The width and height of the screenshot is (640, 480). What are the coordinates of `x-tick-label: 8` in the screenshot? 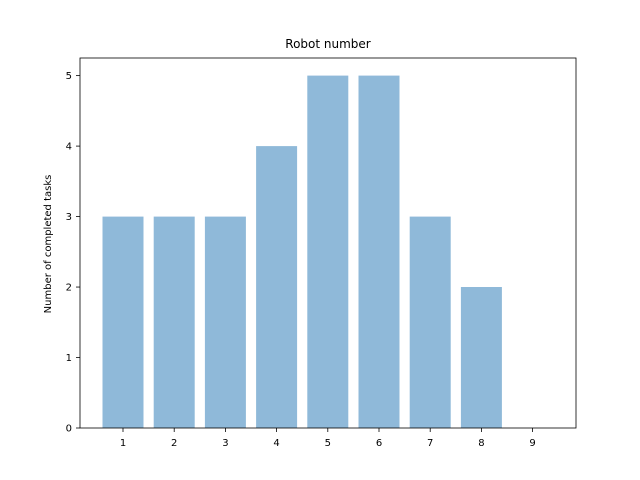 It's located at (481, 443).